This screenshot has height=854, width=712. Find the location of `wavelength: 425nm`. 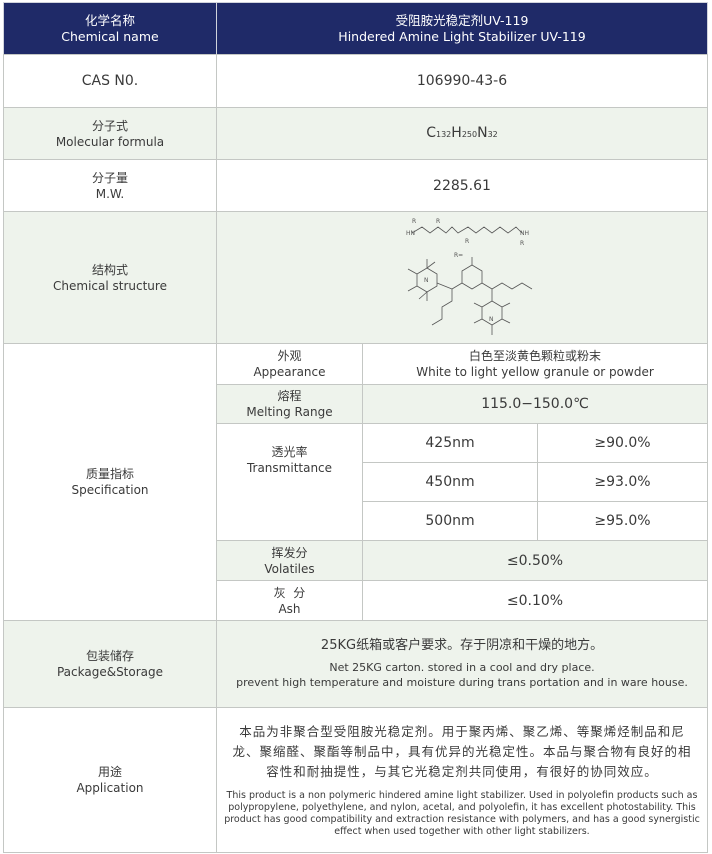

wavelength: 425nm is located at coordinates (450, 443).